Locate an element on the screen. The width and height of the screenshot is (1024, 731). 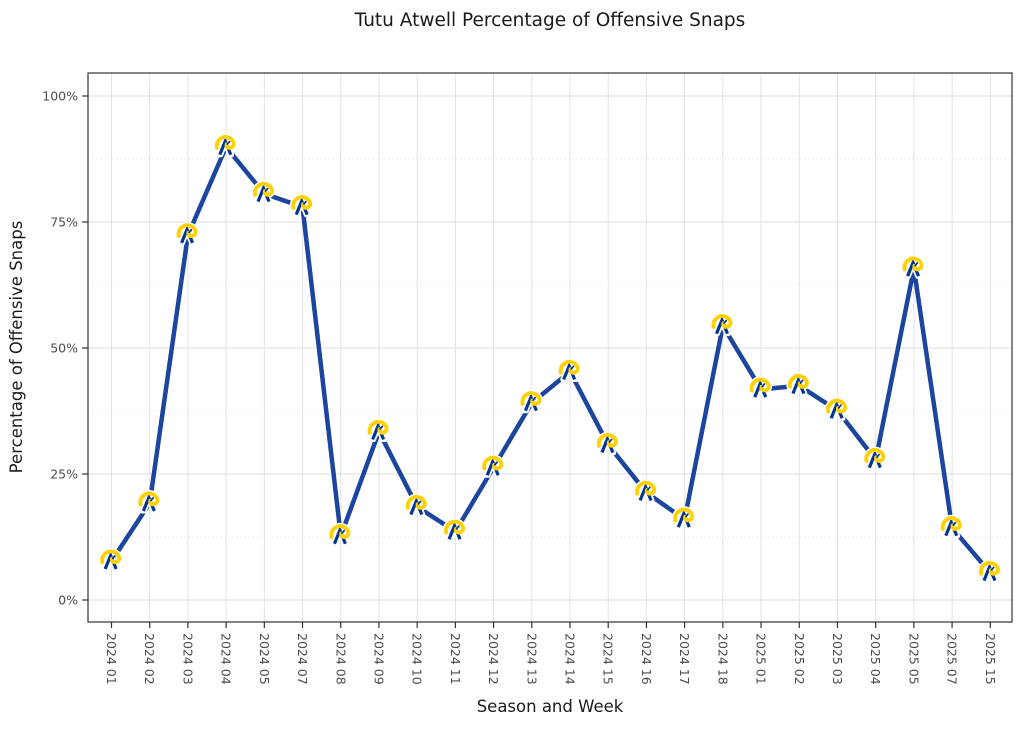
x-tick-label: 2025 07 is located at coordinates (952, 659).